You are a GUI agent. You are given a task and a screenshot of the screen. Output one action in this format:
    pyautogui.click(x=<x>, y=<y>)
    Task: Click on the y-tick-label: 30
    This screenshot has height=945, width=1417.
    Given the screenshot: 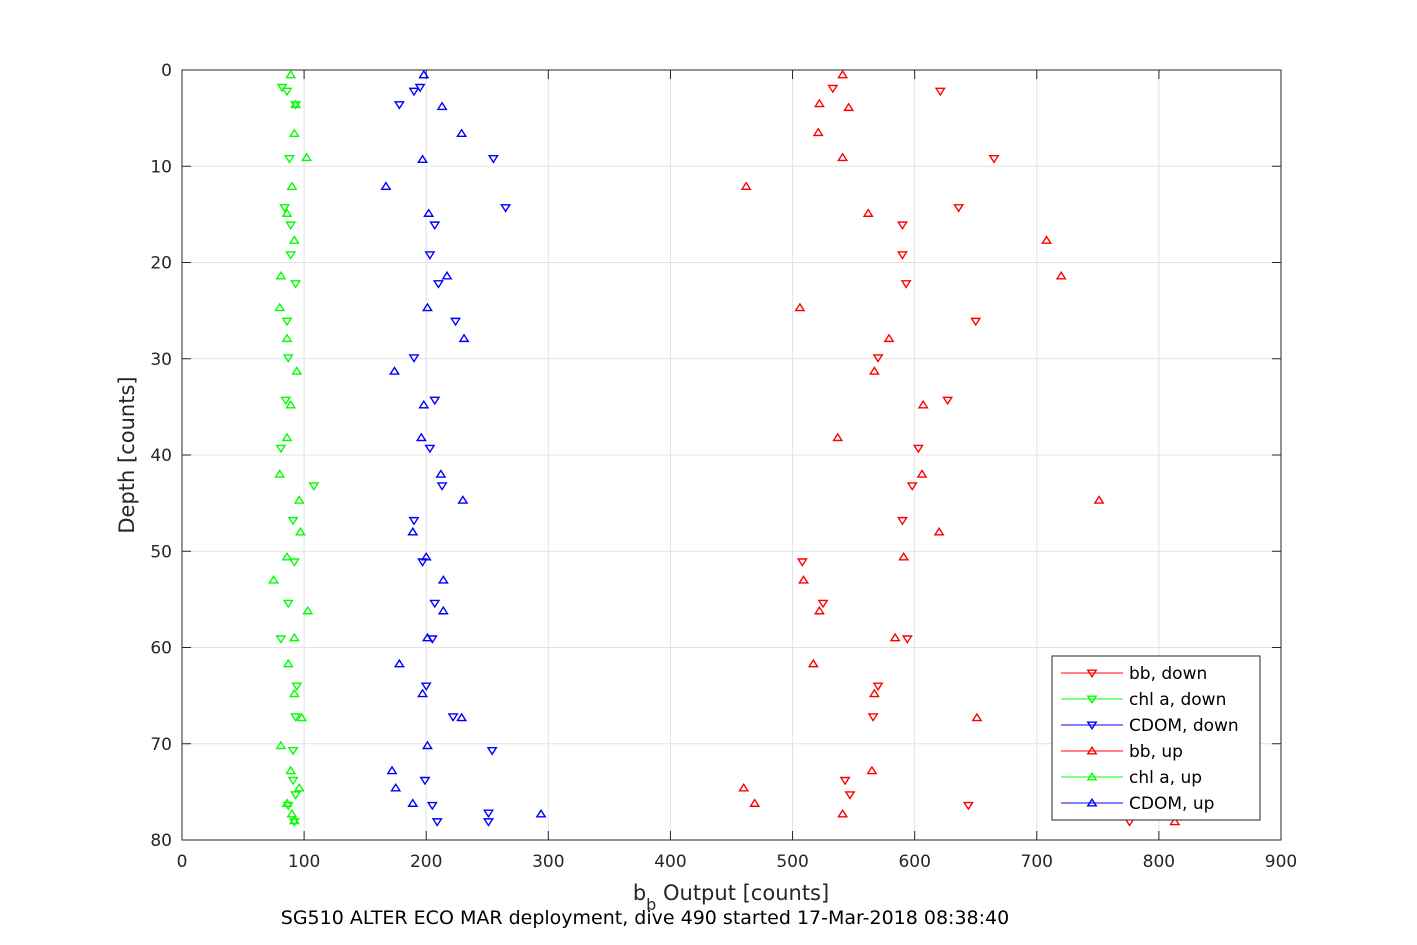 What is the action you would take?
    pyautogui.click(x=161, y=360)
    